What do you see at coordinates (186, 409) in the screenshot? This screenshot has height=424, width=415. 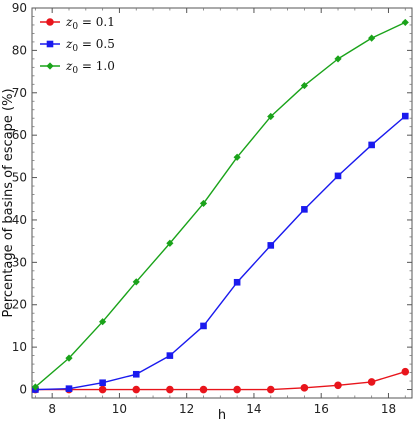 I see `x-tick-label: 12` at bounding box center [186, 409].